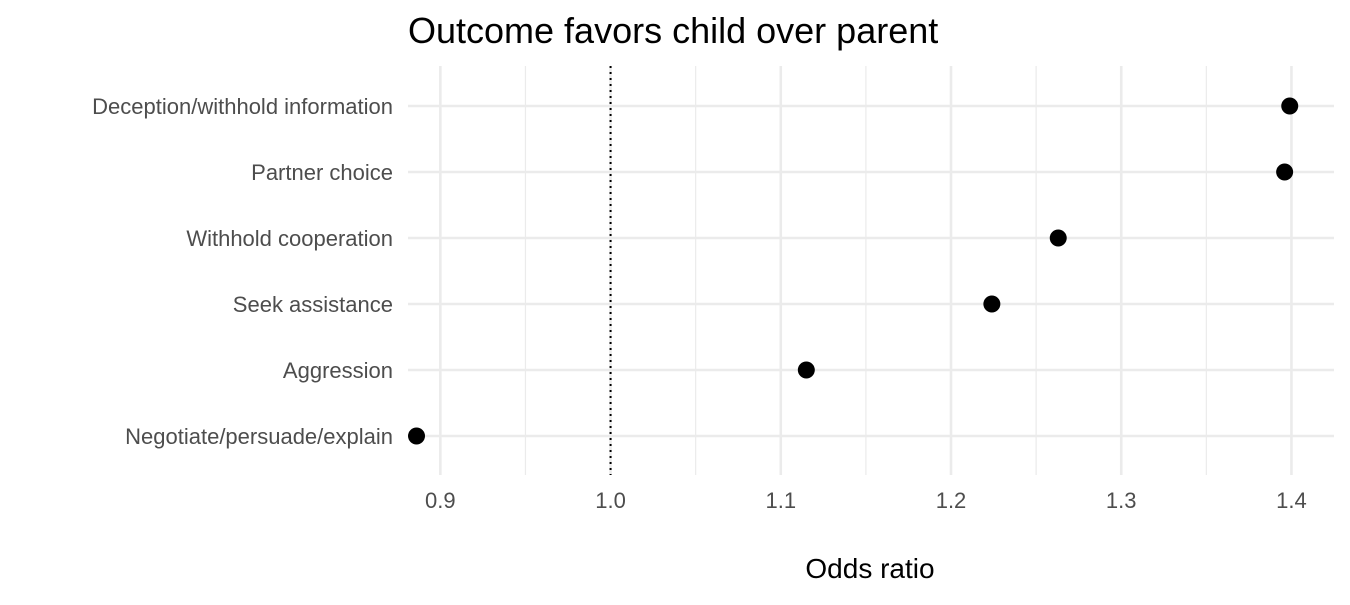  What do you see at coordinates (313, 304) in the screenshot?
I see `y-tick-label: Seek assistance` at bounding box center [313, 304].